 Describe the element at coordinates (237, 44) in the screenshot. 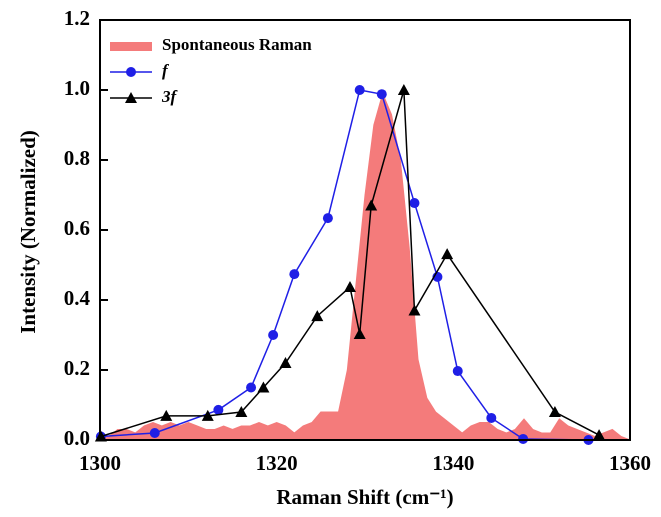

I see `legend-label: Spontaneous Raman` at that location.